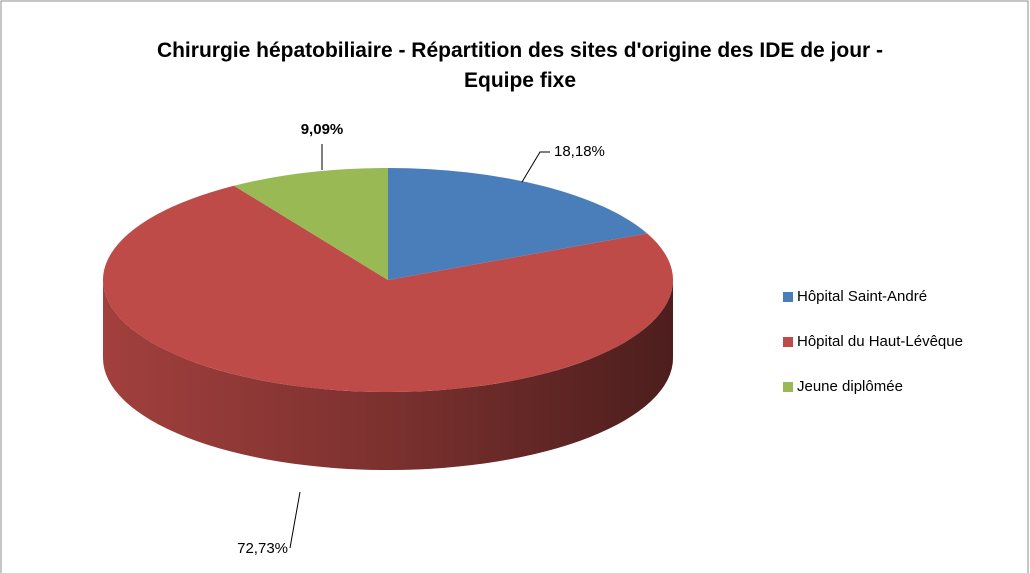 This screenshot has height=573, width=1030. Describe the element at coordinates (579, 151) in the screenshot. I see `data-label: 18,18%` at that location.